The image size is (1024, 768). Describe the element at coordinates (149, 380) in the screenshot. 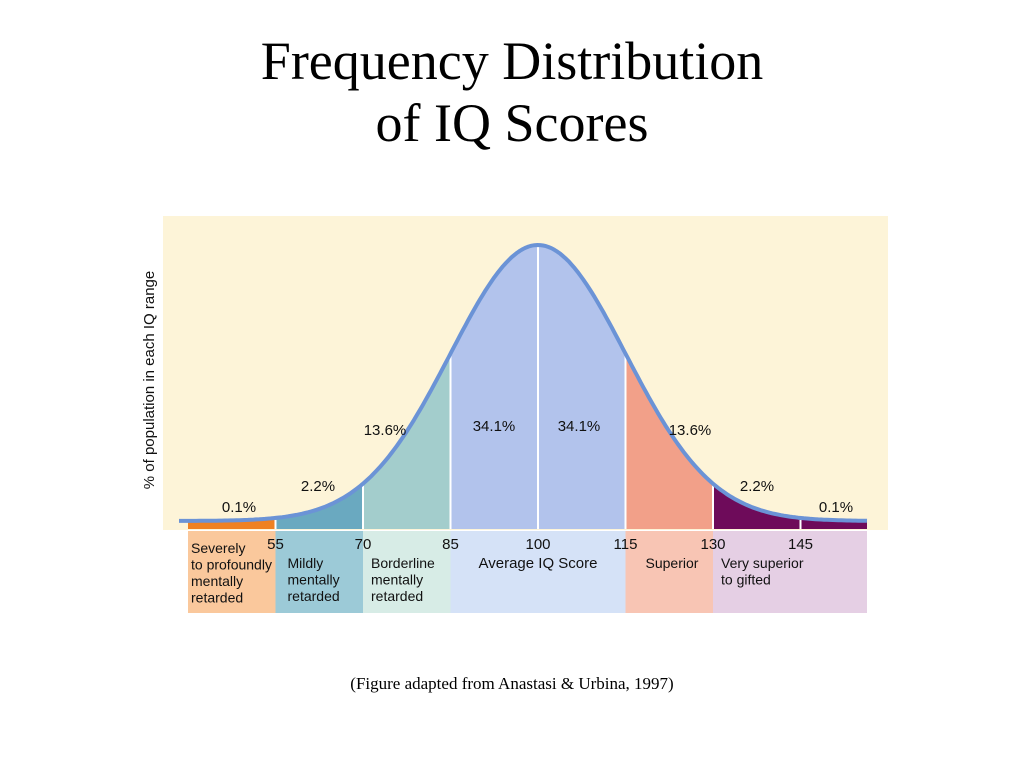

I see `y-axis-label: % of population in each IQ range` at that location.